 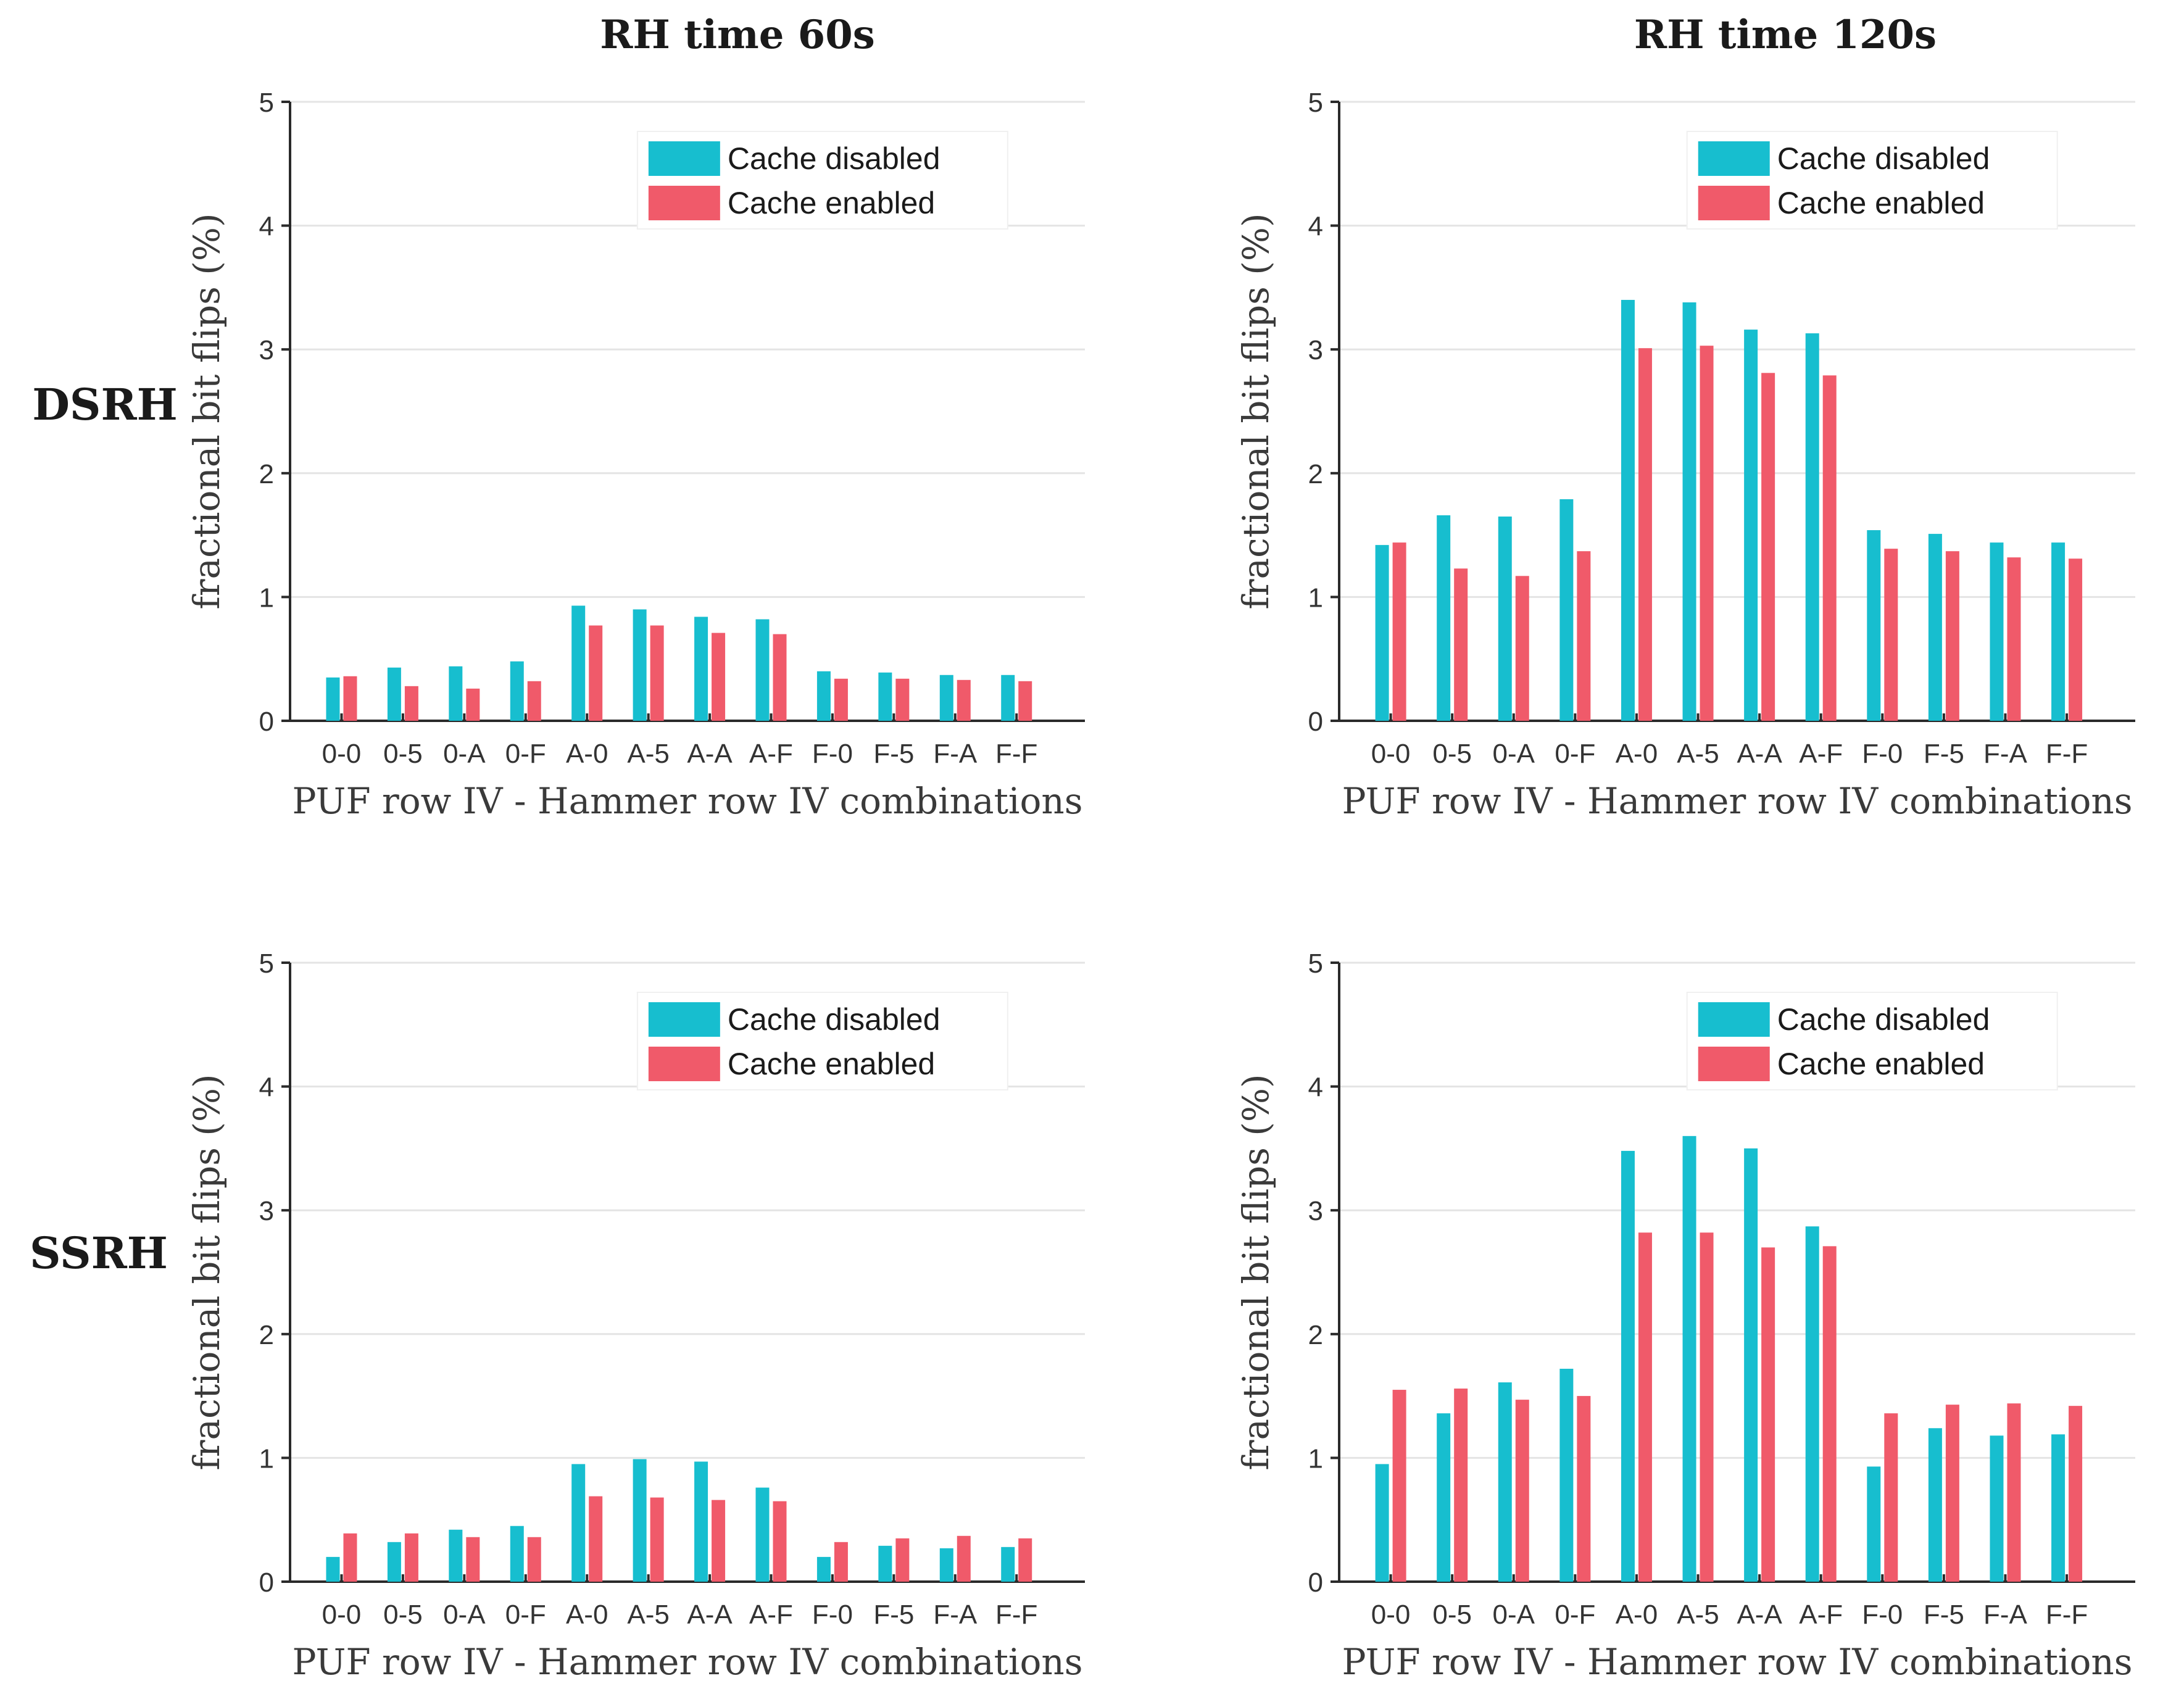 What do you see at coordinates (648, 1615) in the screenshot?
I see `x-tick-label: A-5` at bounding box center [648, 1615].